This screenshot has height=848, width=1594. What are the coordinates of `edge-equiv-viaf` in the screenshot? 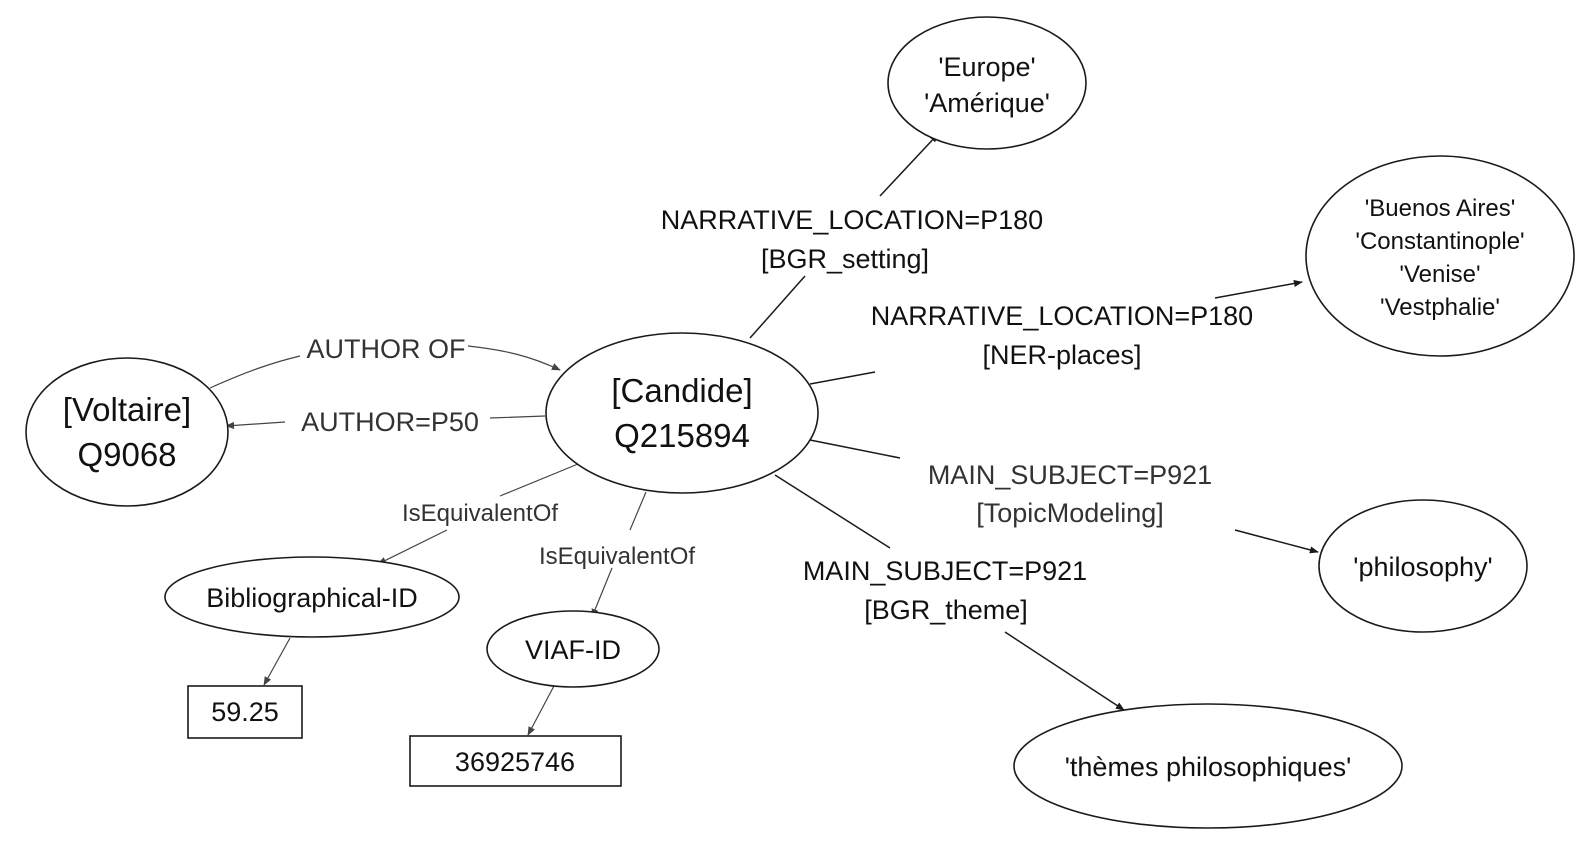 It's located at (619, 554).